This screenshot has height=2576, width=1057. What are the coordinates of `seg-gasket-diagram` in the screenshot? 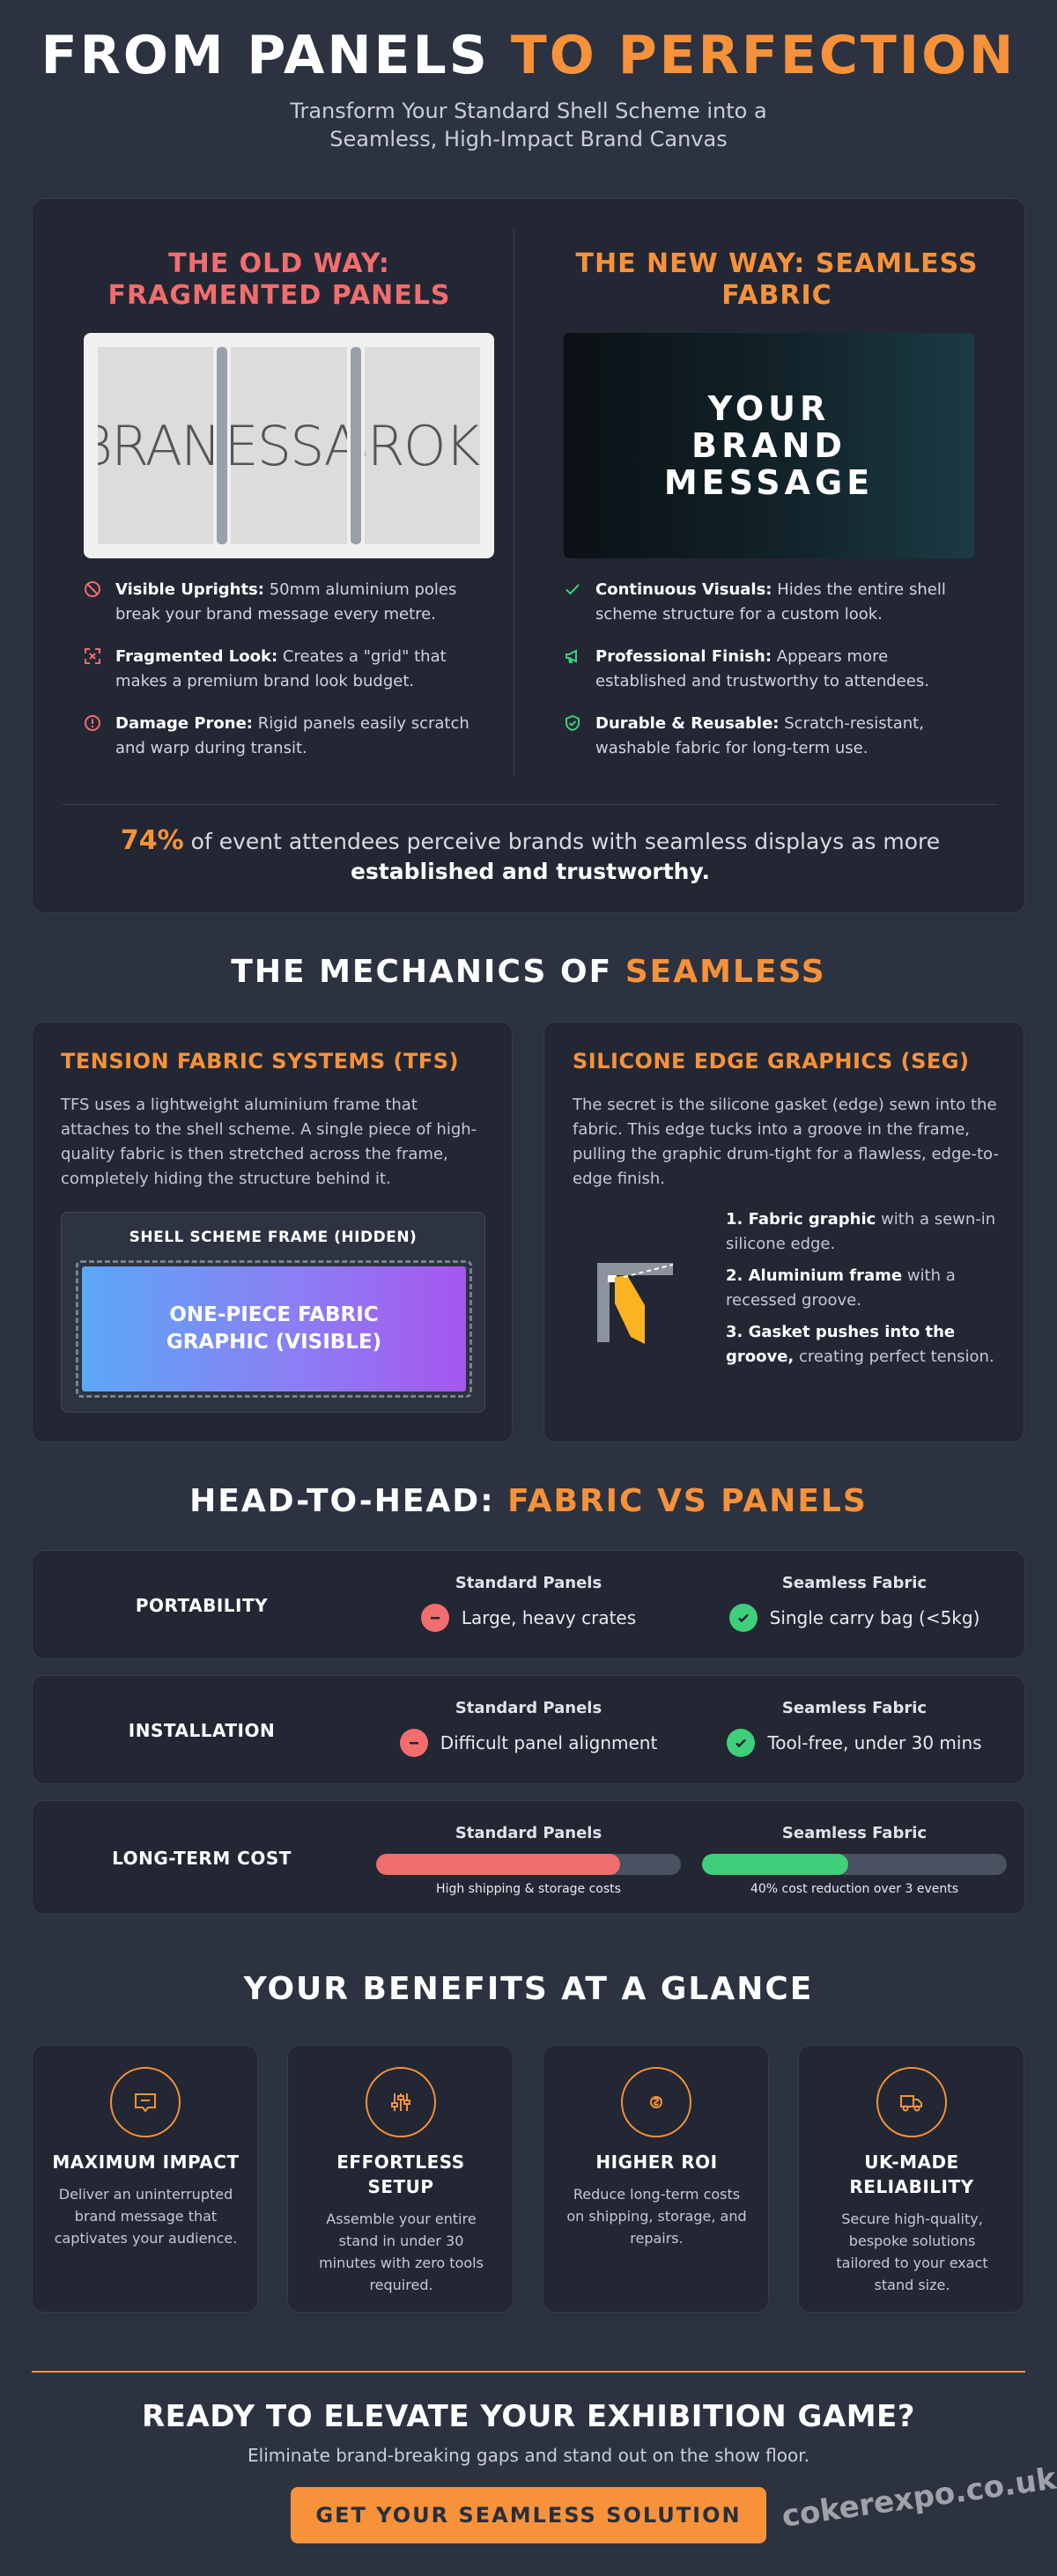 It's located at (636, 1302).